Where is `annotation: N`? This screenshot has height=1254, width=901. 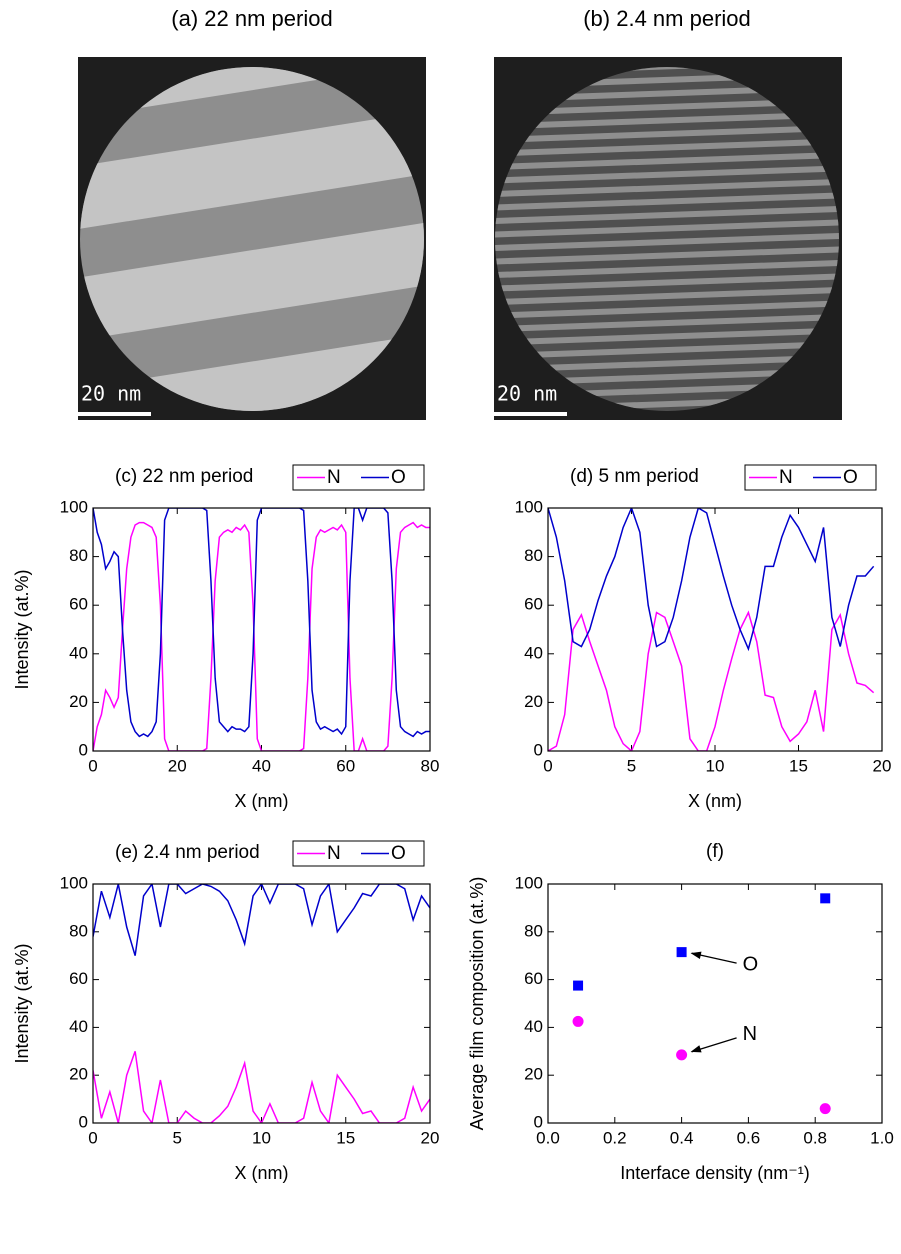
annotation: N is located at coordinates (750, 1034).